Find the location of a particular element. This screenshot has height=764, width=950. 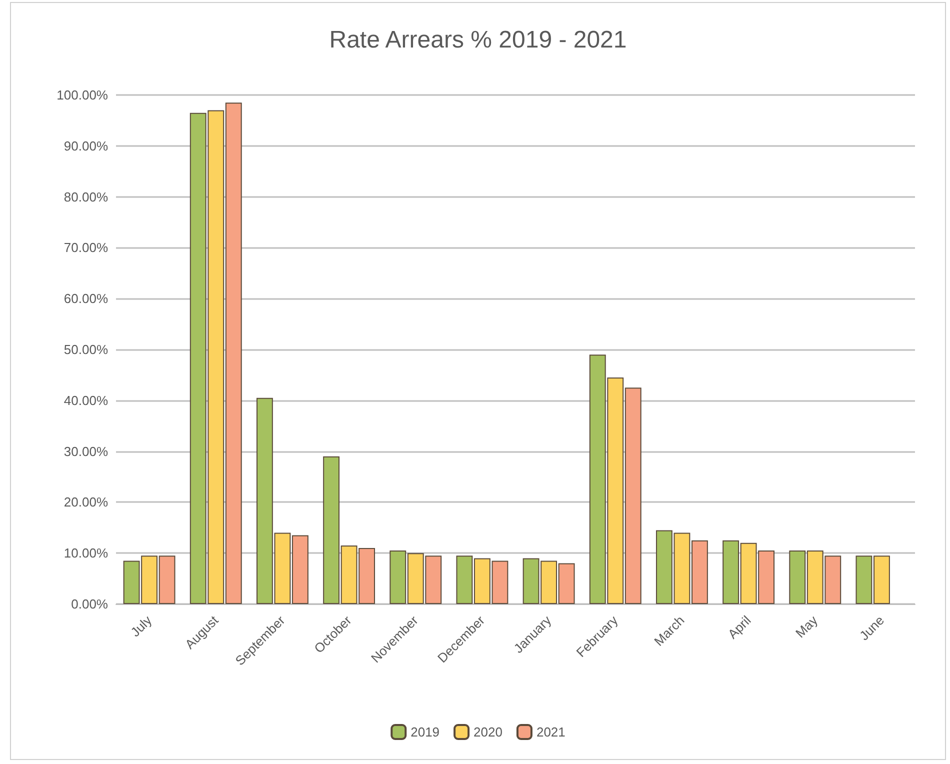

y-tick-label: 100.00% is located at coordinates (82, 95).